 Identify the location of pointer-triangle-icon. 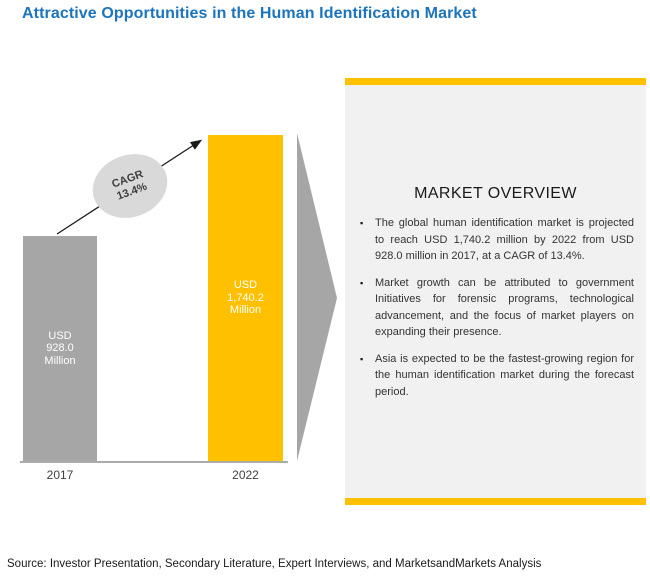
(317, 297).